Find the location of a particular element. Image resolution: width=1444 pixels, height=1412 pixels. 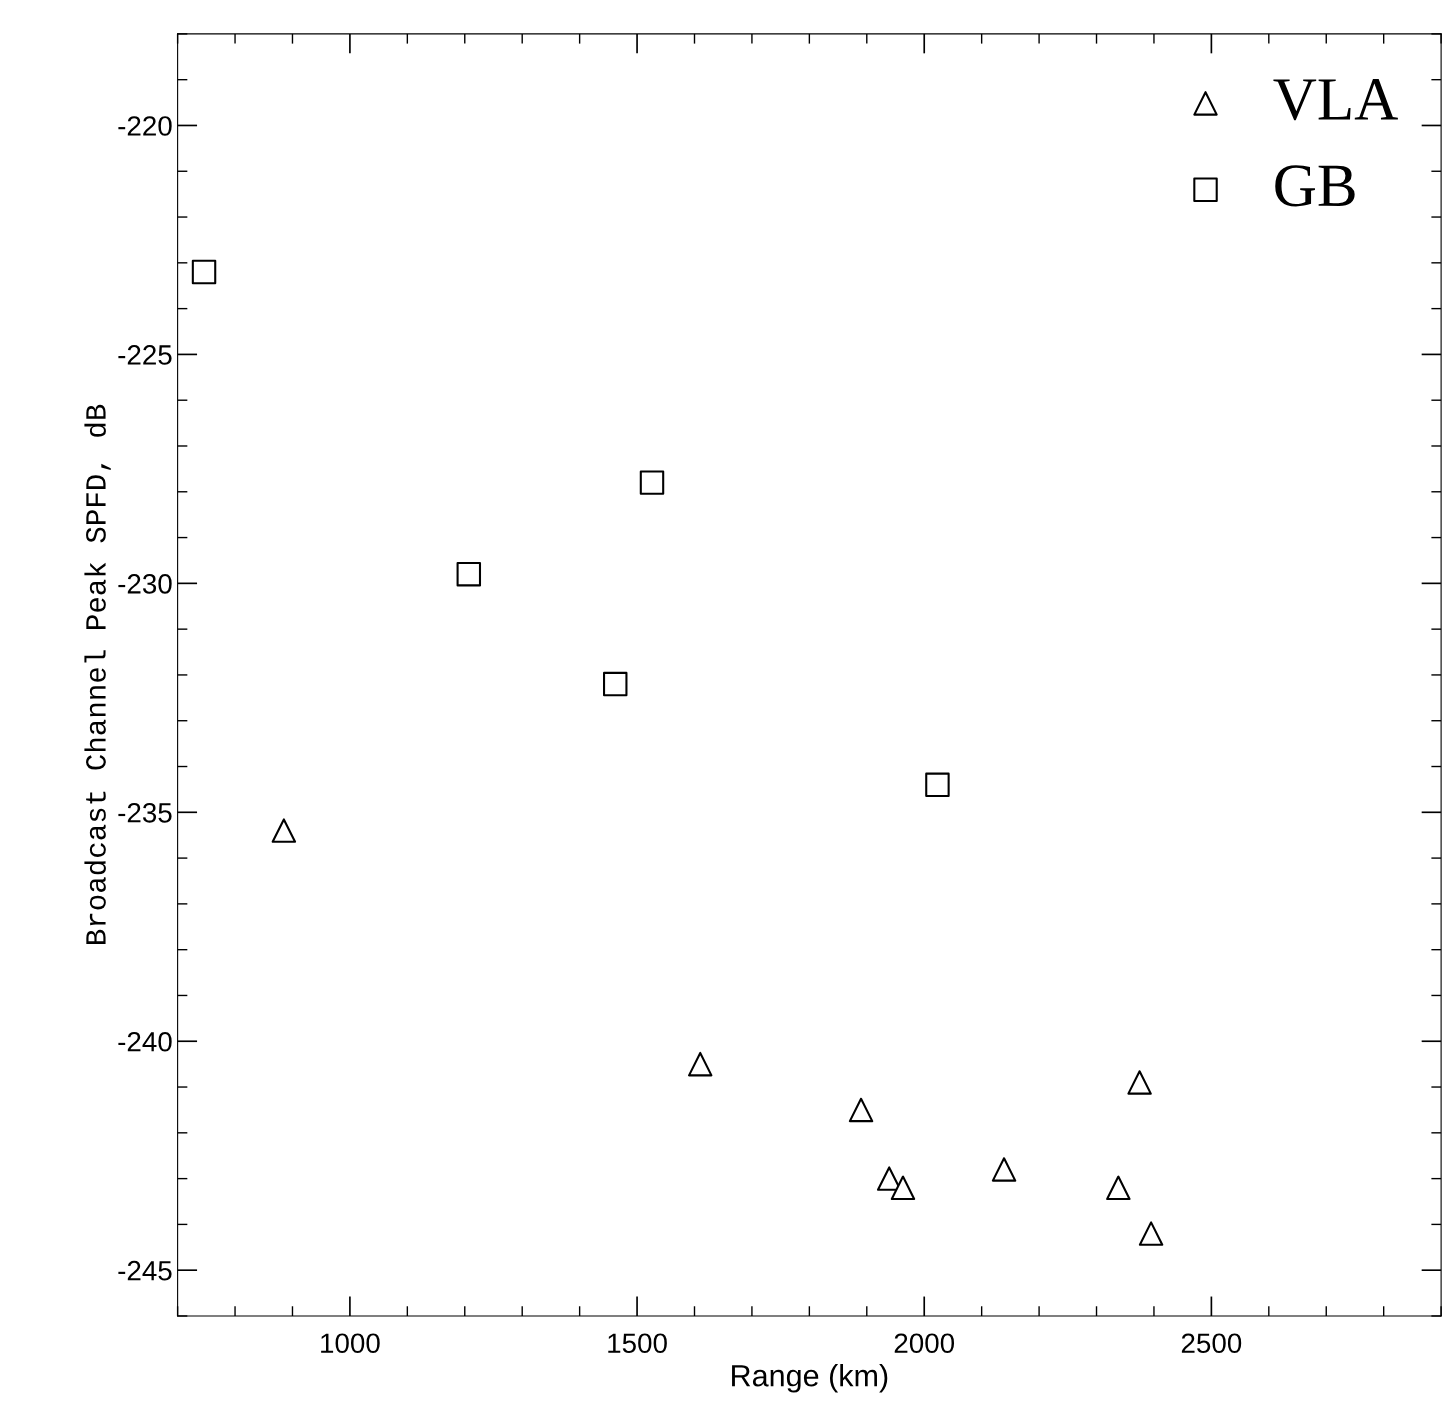

x-axis-title: Range (km) is located at coordinates (810, 1378).